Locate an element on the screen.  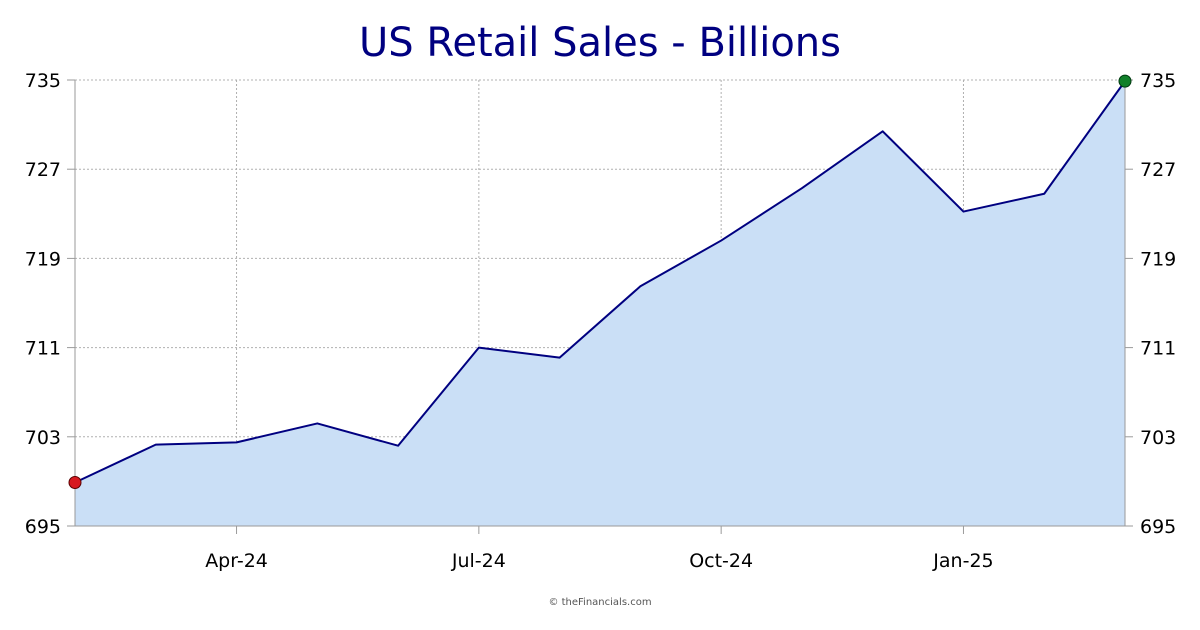
y-axis-left-ticks: 695 703 711 719 727 735 is located at coordinates (50, 304).